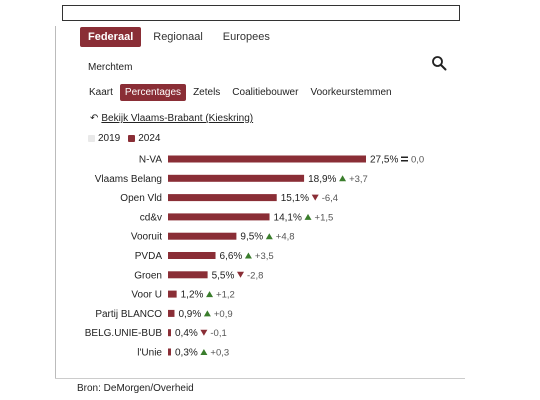  Describe the element at coordinates (111, 37) in the screenshot. I see `tab-federaal: Federaal` at that location.